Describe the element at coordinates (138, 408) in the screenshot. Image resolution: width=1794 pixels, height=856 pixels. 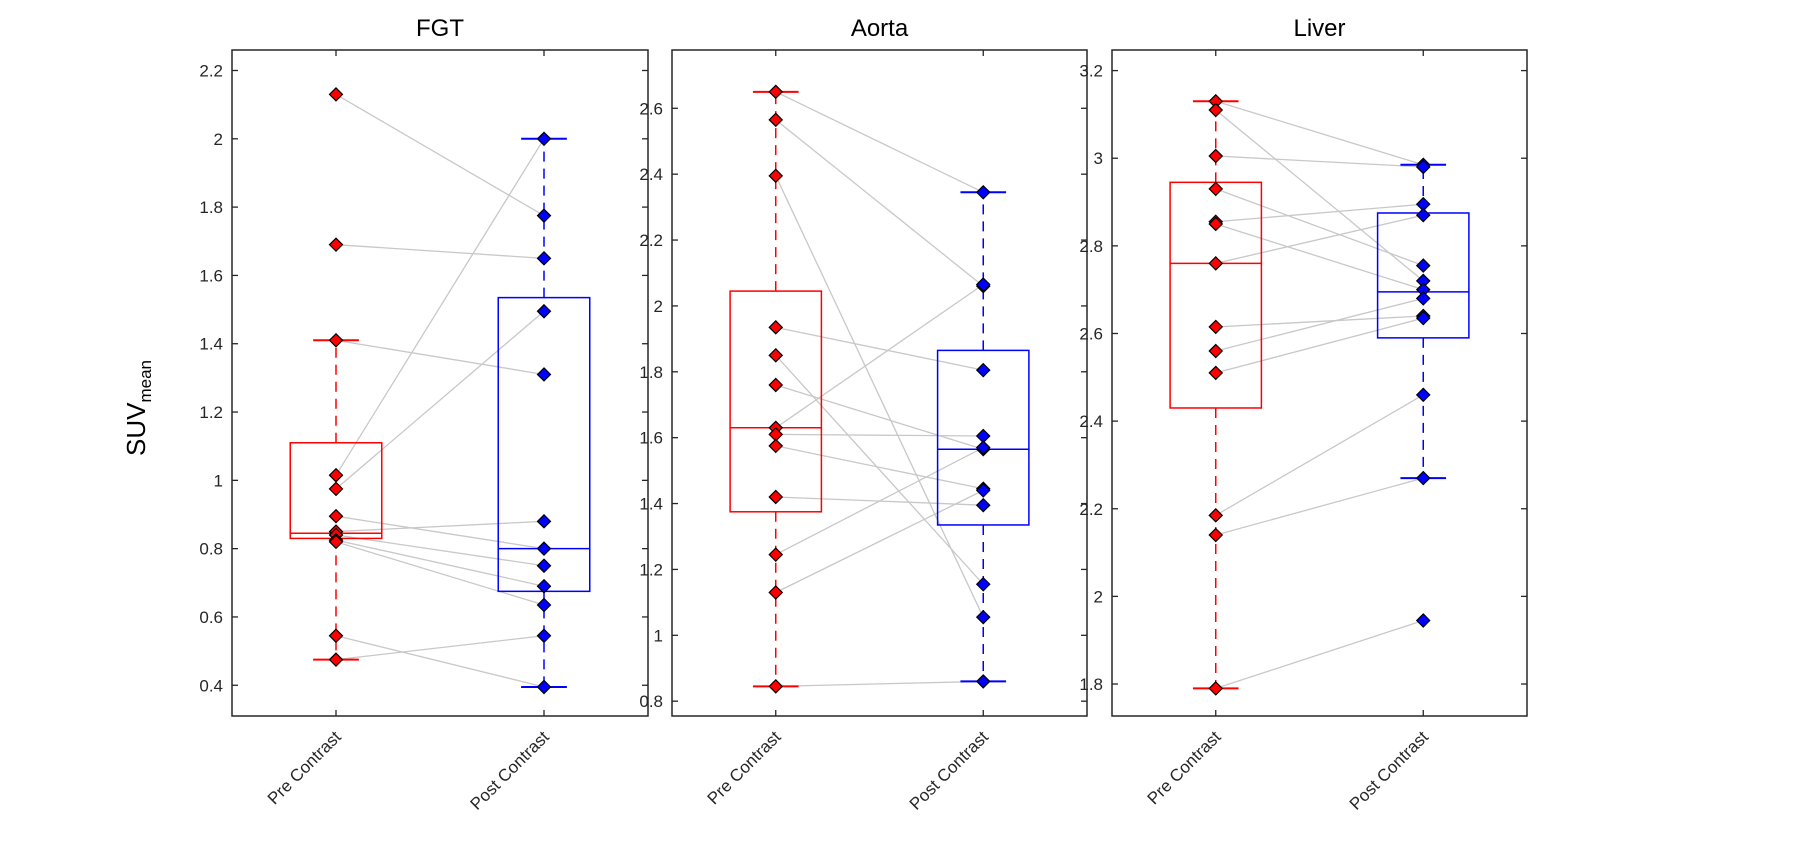
I see `y-axis-label: SUVmean` at that location.